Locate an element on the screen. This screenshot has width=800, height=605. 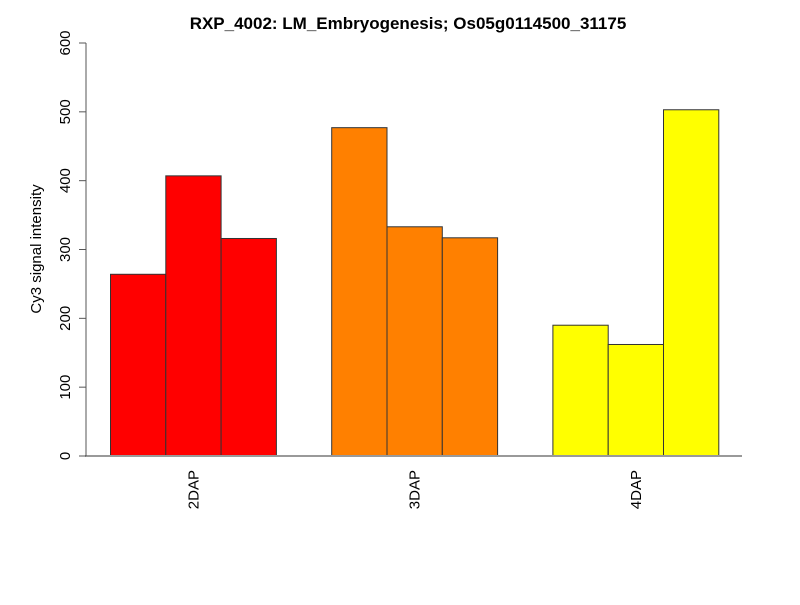
y-tick-label: 300 is located at coordinates (65, 249).